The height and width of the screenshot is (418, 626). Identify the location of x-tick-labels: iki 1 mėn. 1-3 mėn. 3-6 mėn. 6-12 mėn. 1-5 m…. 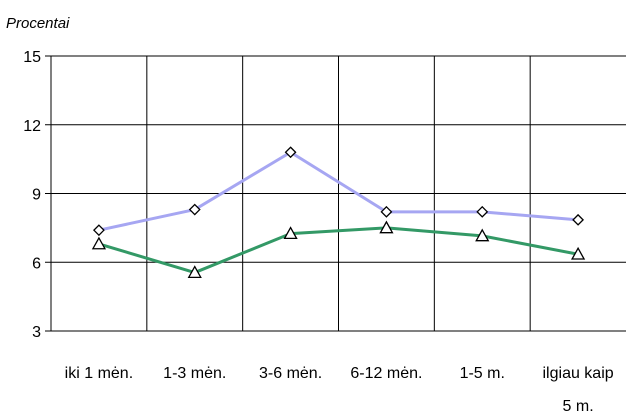
(339, 390).